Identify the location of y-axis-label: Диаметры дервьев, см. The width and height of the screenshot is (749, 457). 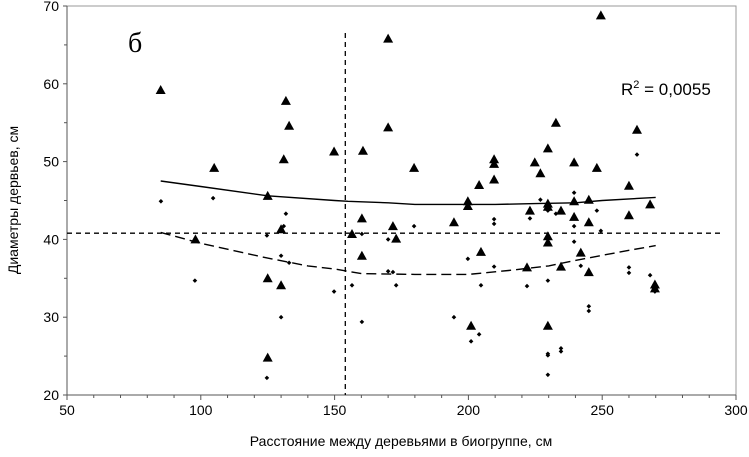
(13, 200).